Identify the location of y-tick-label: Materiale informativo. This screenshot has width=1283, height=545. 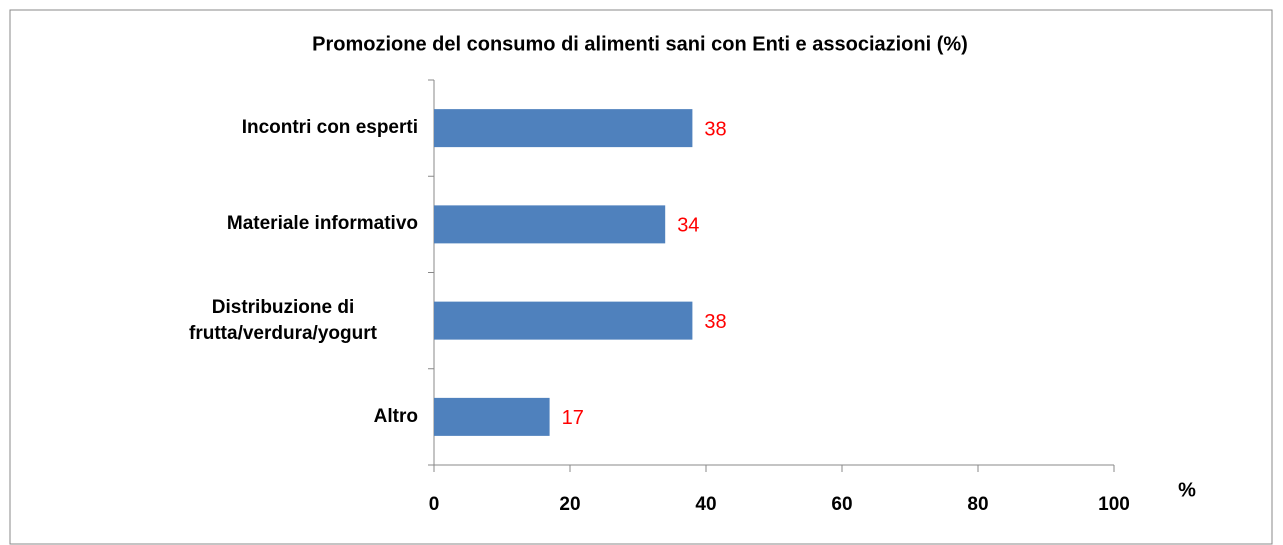
(322, 224).